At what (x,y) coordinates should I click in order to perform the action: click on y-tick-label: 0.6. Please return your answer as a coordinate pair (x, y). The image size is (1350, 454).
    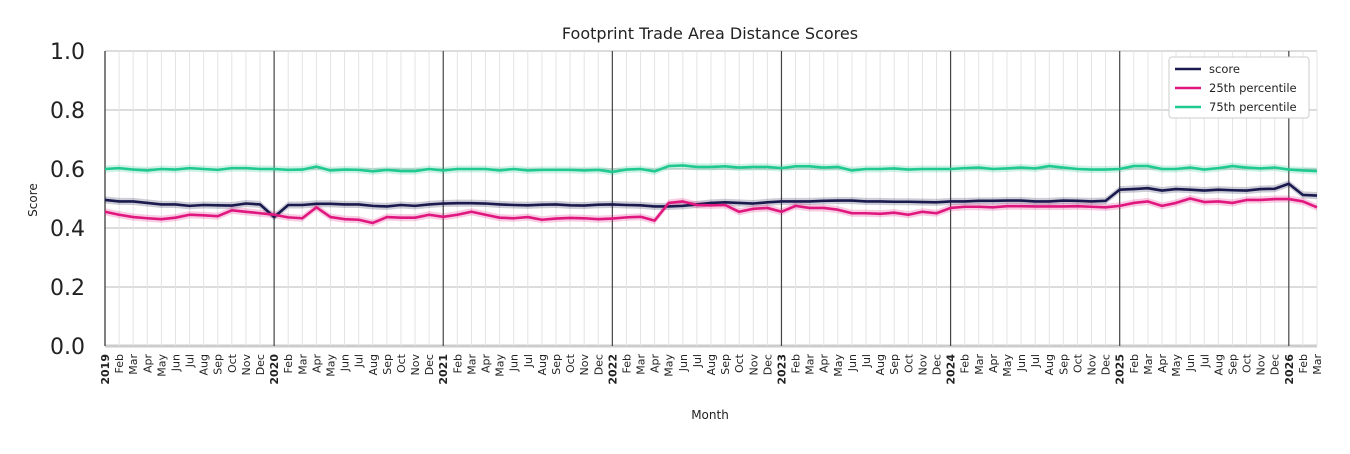
    Looking at the image, I should click on (67, 170).